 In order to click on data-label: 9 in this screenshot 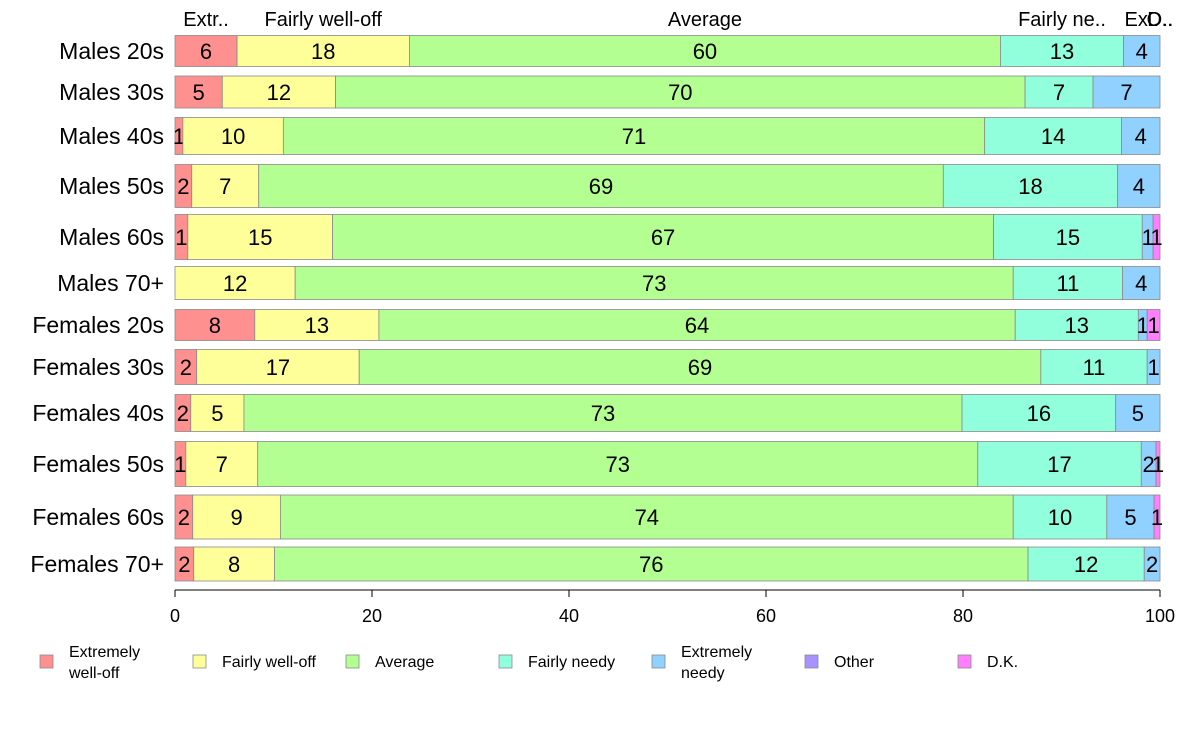, I will do `click(236, 517)`.